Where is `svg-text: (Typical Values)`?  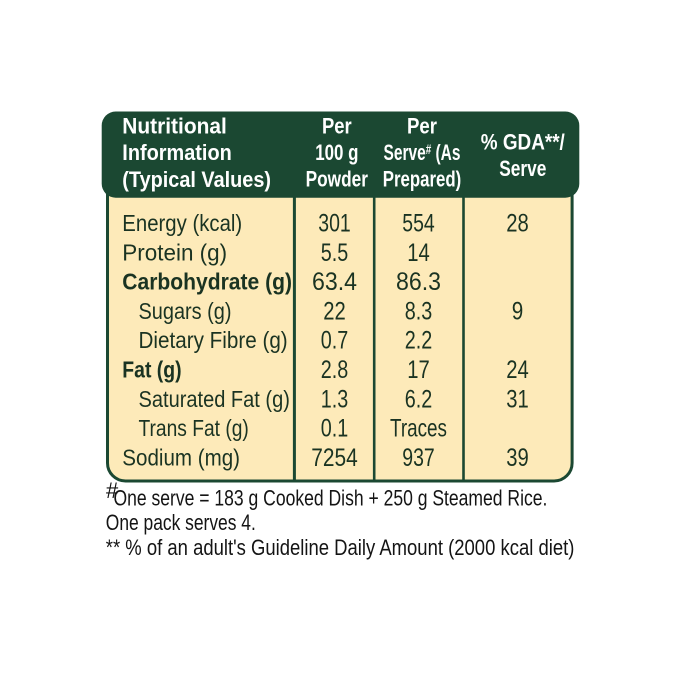 svg-text: (Typical Values) is located at coordinates (196, 179).